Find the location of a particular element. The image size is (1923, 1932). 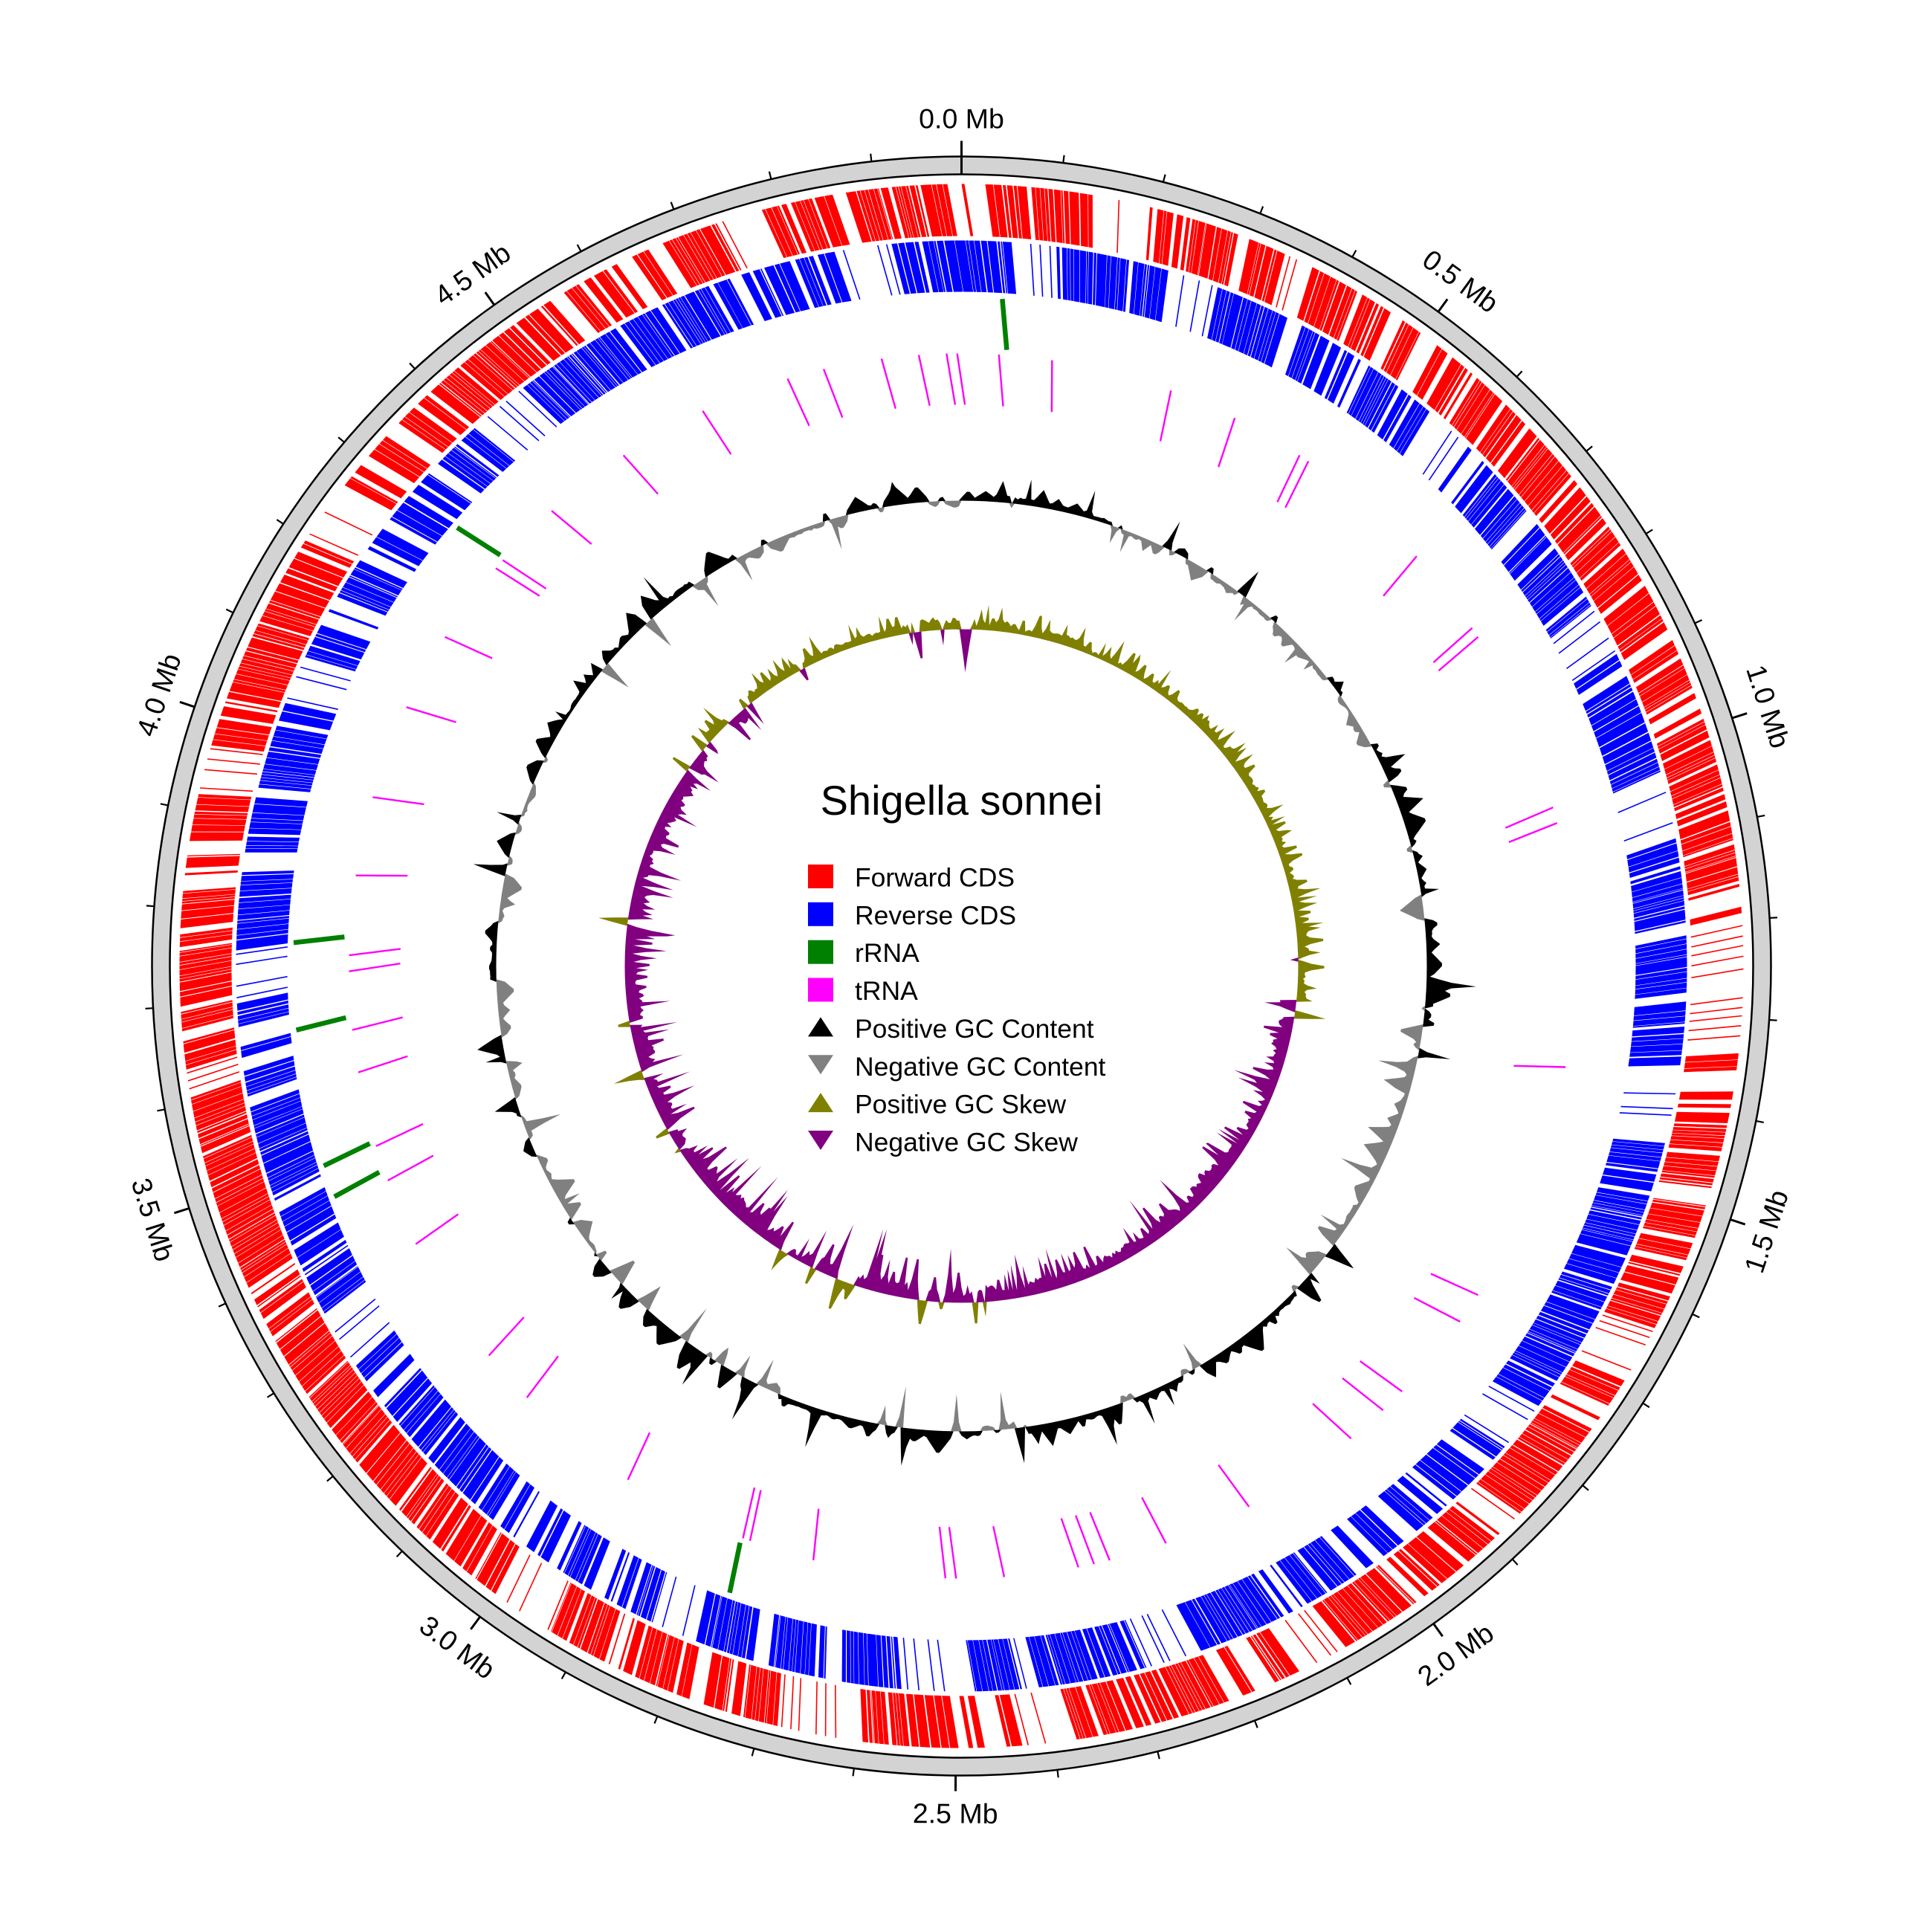

svg-text: 0.0 Mb is located at coordinates (961, 119).